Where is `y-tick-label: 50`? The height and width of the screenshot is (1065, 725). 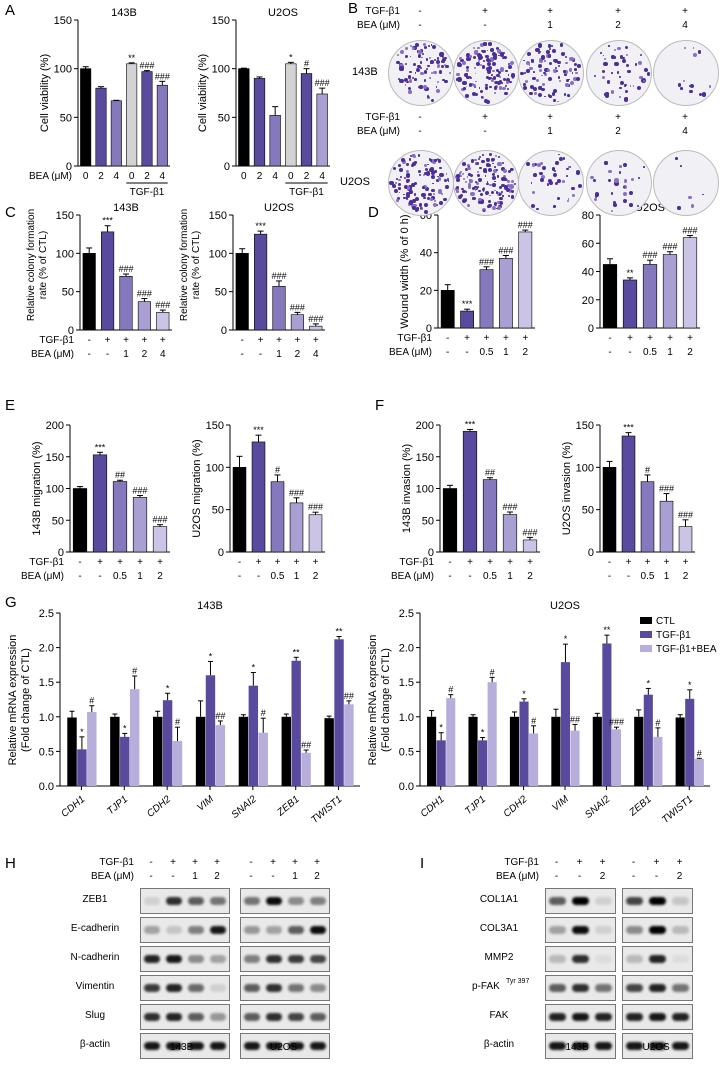
y-tick-label: 50 is located at coordinates (221, 293).